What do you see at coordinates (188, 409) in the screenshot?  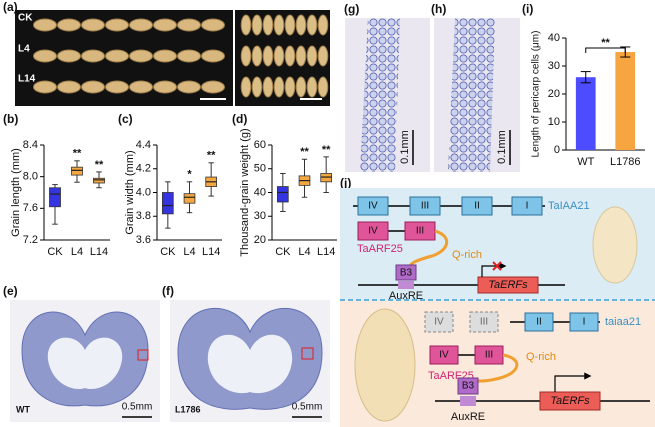 I see `photo-label: L1786` at bounding box center [188, 409].